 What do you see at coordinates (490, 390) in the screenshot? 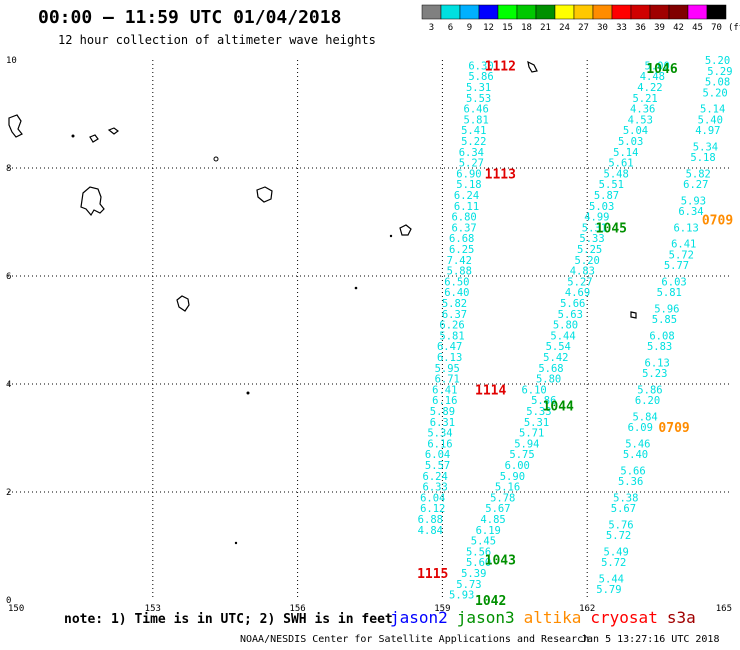
I see `pass-number-label: 1114` at bounding box center [490, 390].